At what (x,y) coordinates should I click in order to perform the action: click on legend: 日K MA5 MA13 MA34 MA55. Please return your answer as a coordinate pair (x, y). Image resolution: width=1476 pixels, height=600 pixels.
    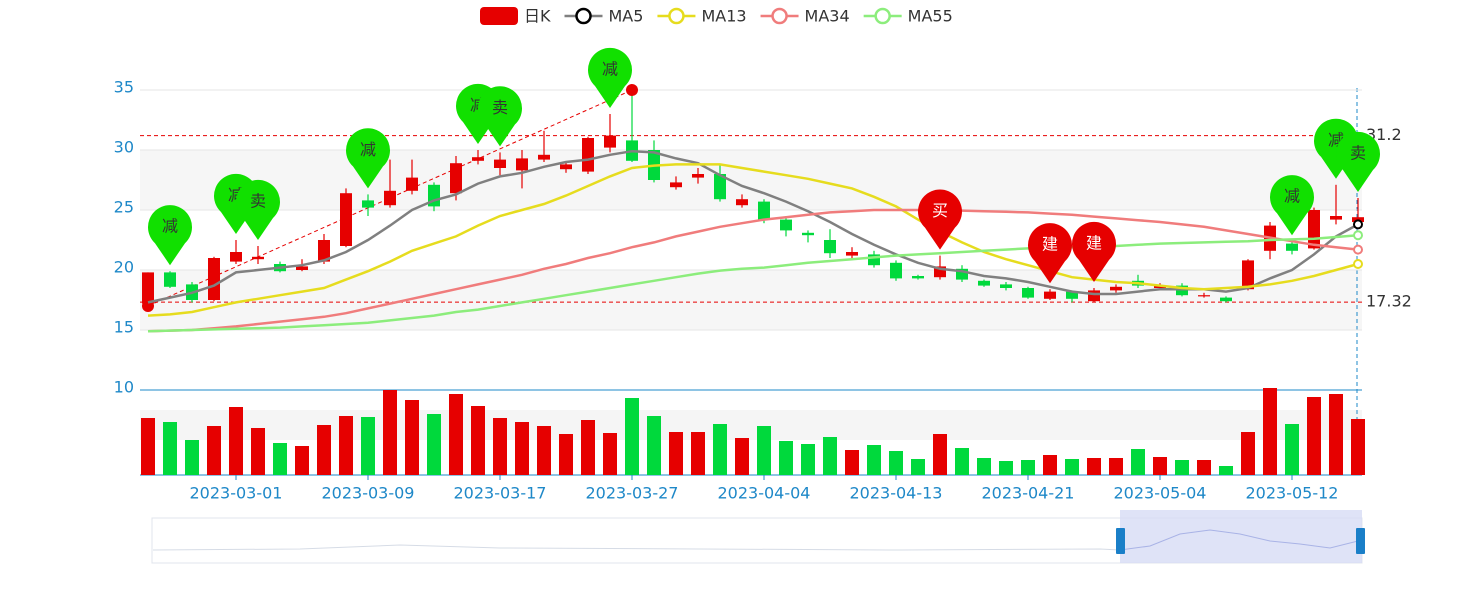
    Looking at the image, I should click on (716, 16).